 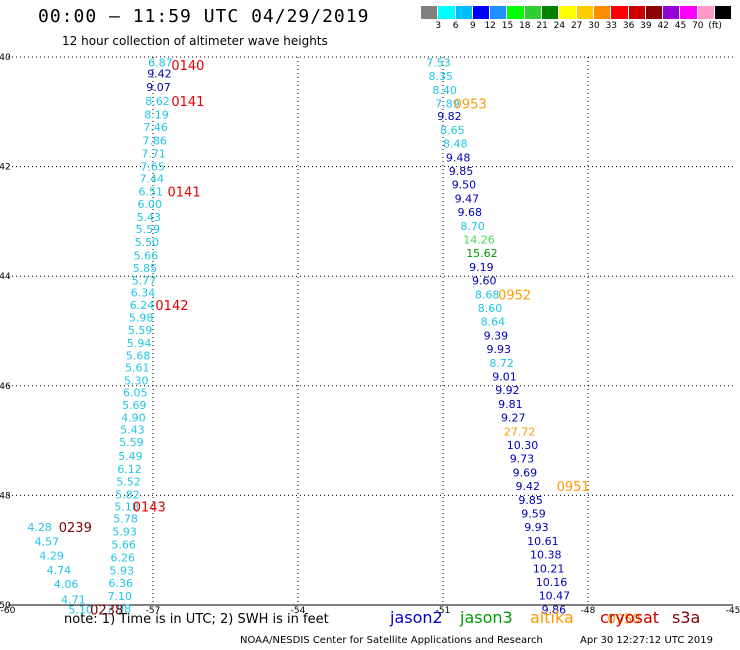 What do you see at coordinates (73, 600) in the screenshot?
I see `wave-height-value: 4.71` at bounding box center [73, 600].